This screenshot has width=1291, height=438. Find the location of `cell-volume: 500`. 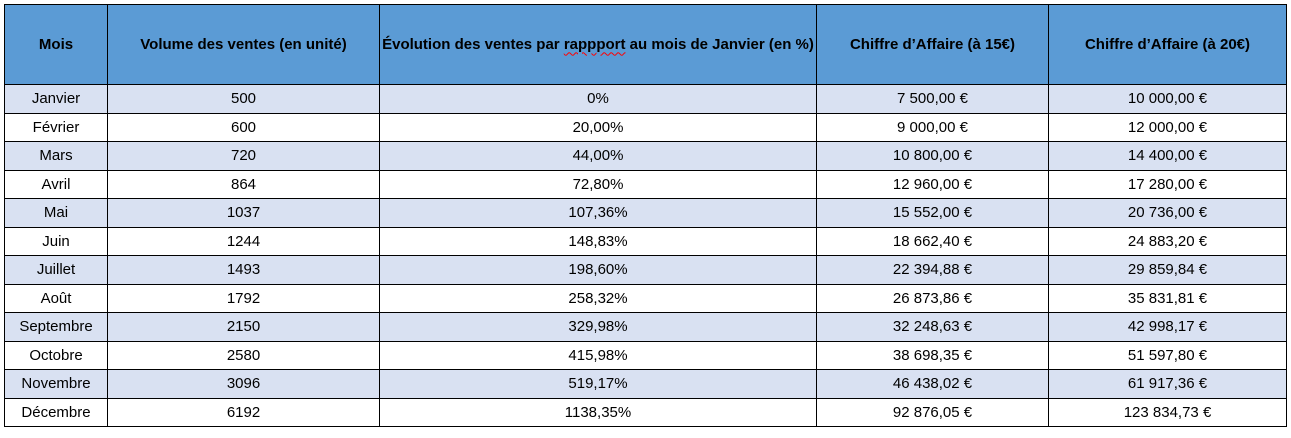

cell-volume: 500 is located at coordinates (243, 99).